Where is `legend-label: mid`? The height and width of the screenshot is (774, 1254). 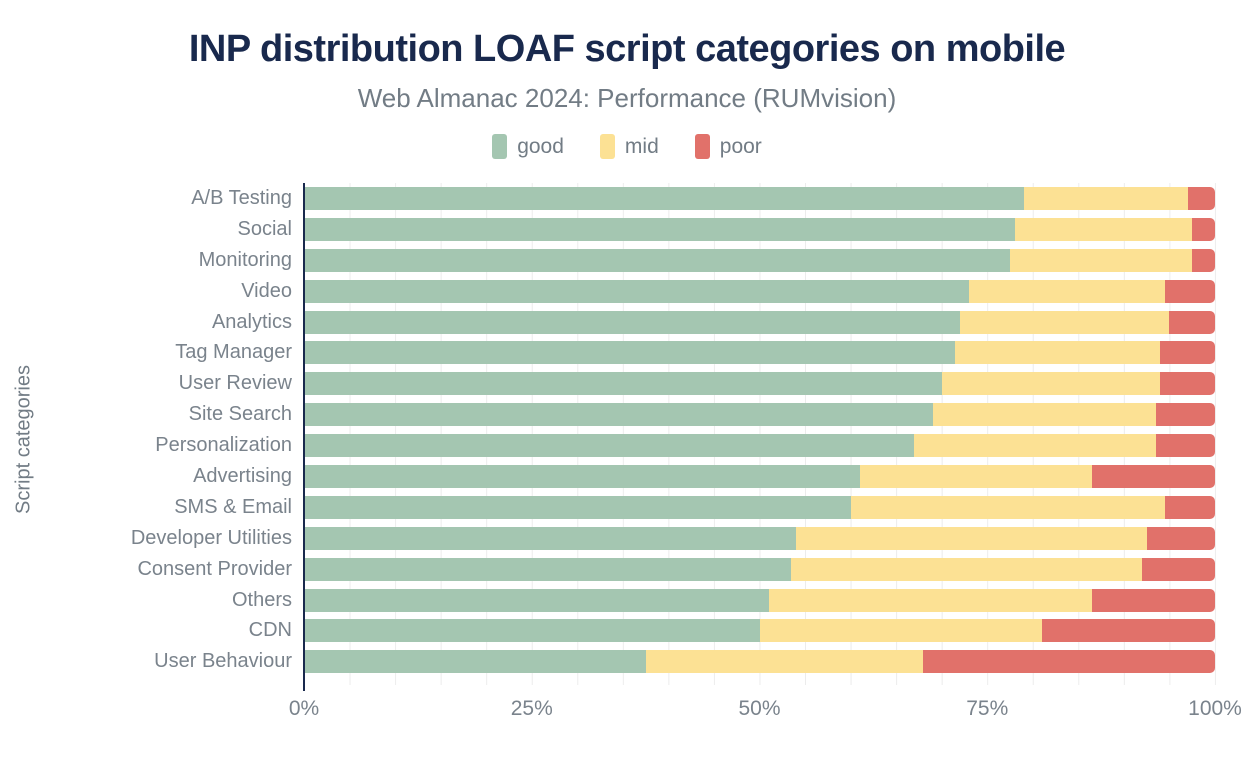 legend-label: mid is located at coordinates (641, 146).